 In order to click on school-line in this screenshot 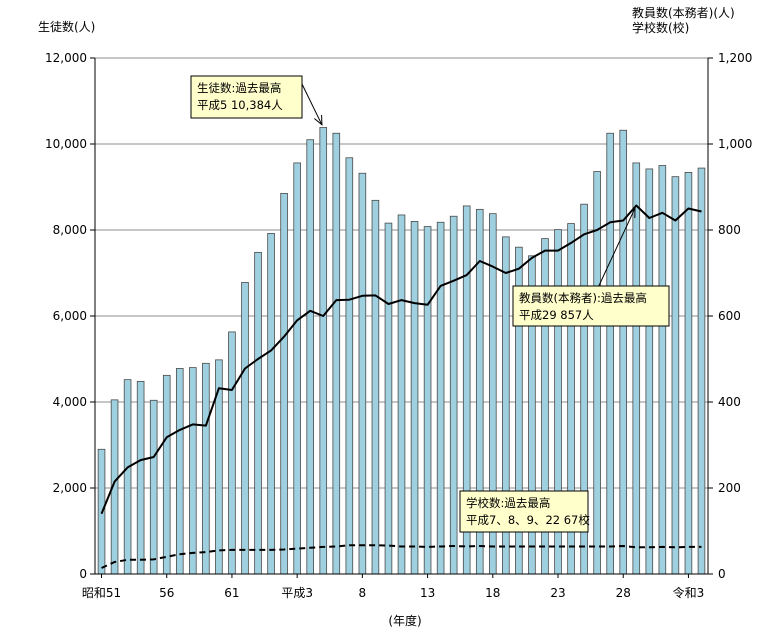, I will do `click(401, 556)`.